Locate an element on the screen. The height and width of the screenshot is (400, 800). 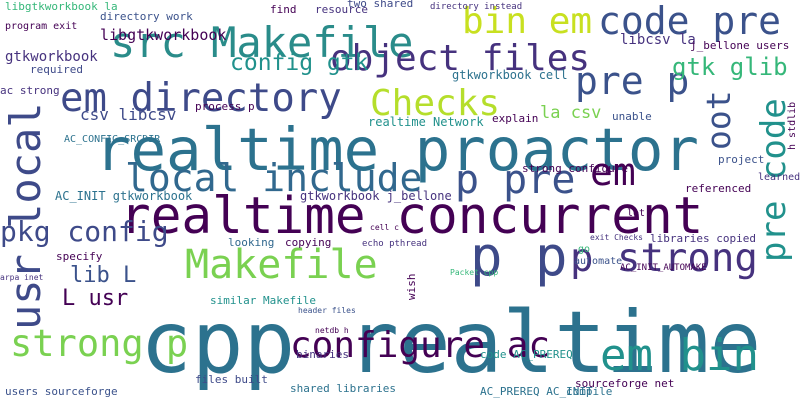
word: project is located at coordinates (741, 159).